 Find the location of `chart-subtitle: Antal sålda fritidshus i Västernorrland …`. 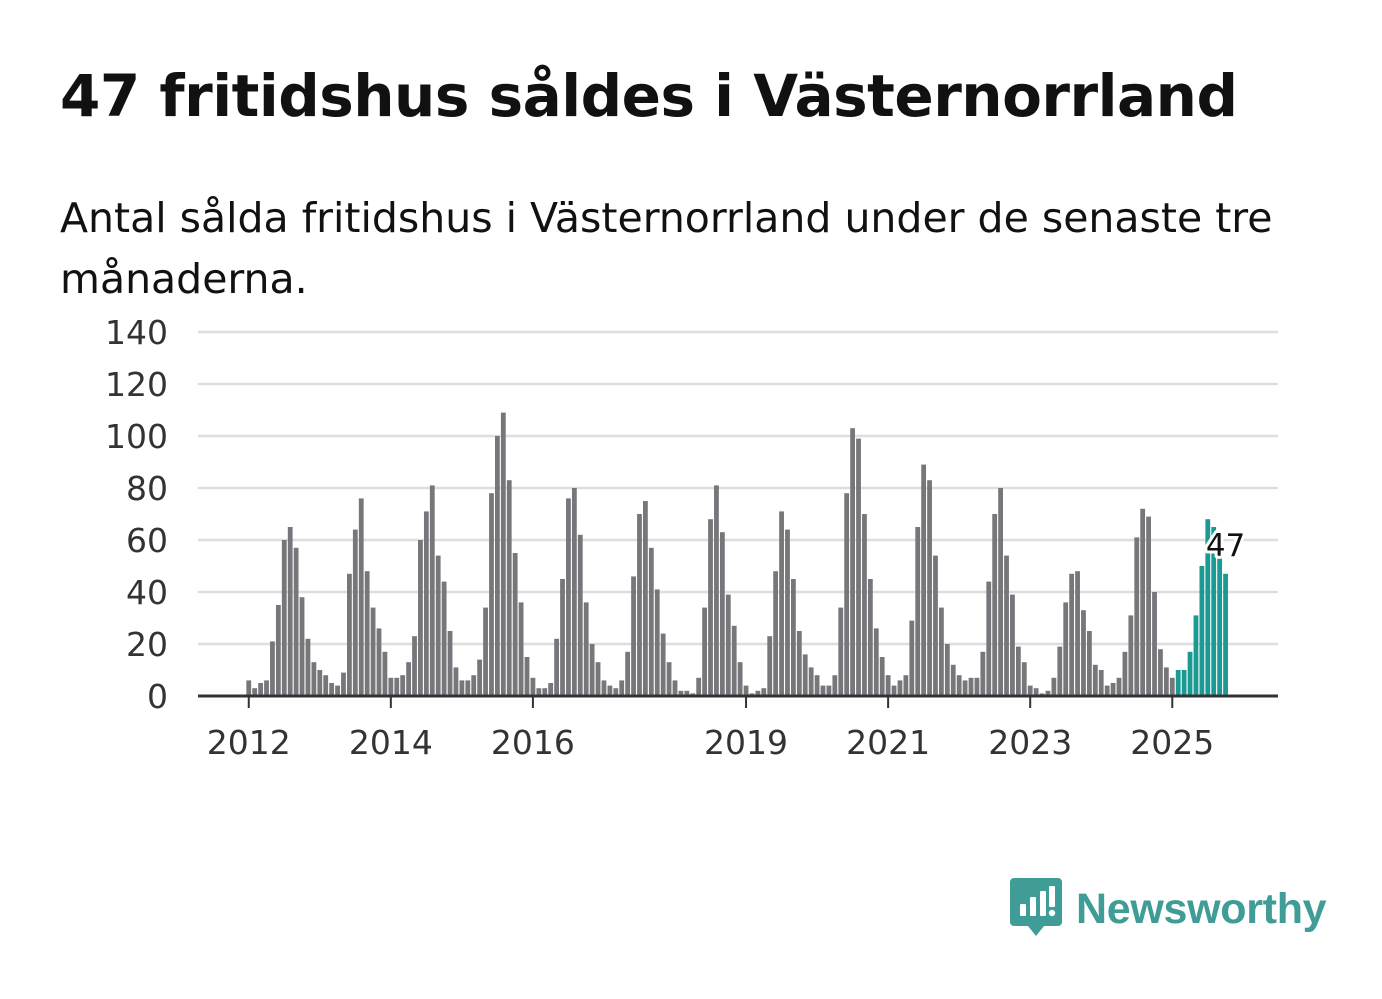

chart-subtitle: Antal sålda fritidshus i Västernorrland … is located at coordinates (666, 248).